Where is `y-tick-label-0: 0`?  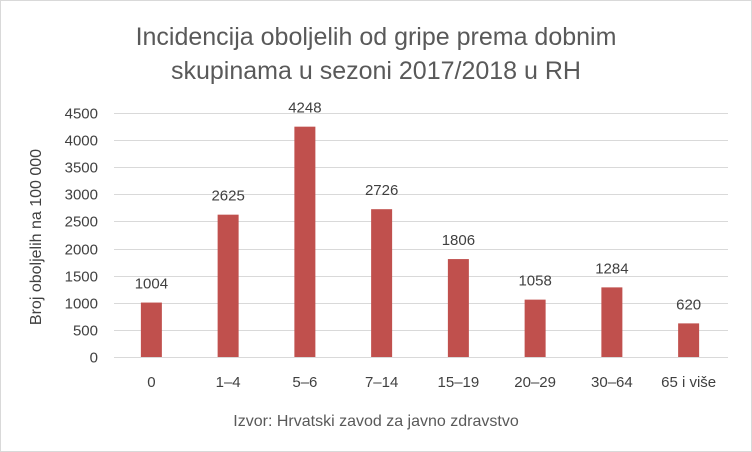
y-tick-label-0: 0 is located at coordinates (94, 358).